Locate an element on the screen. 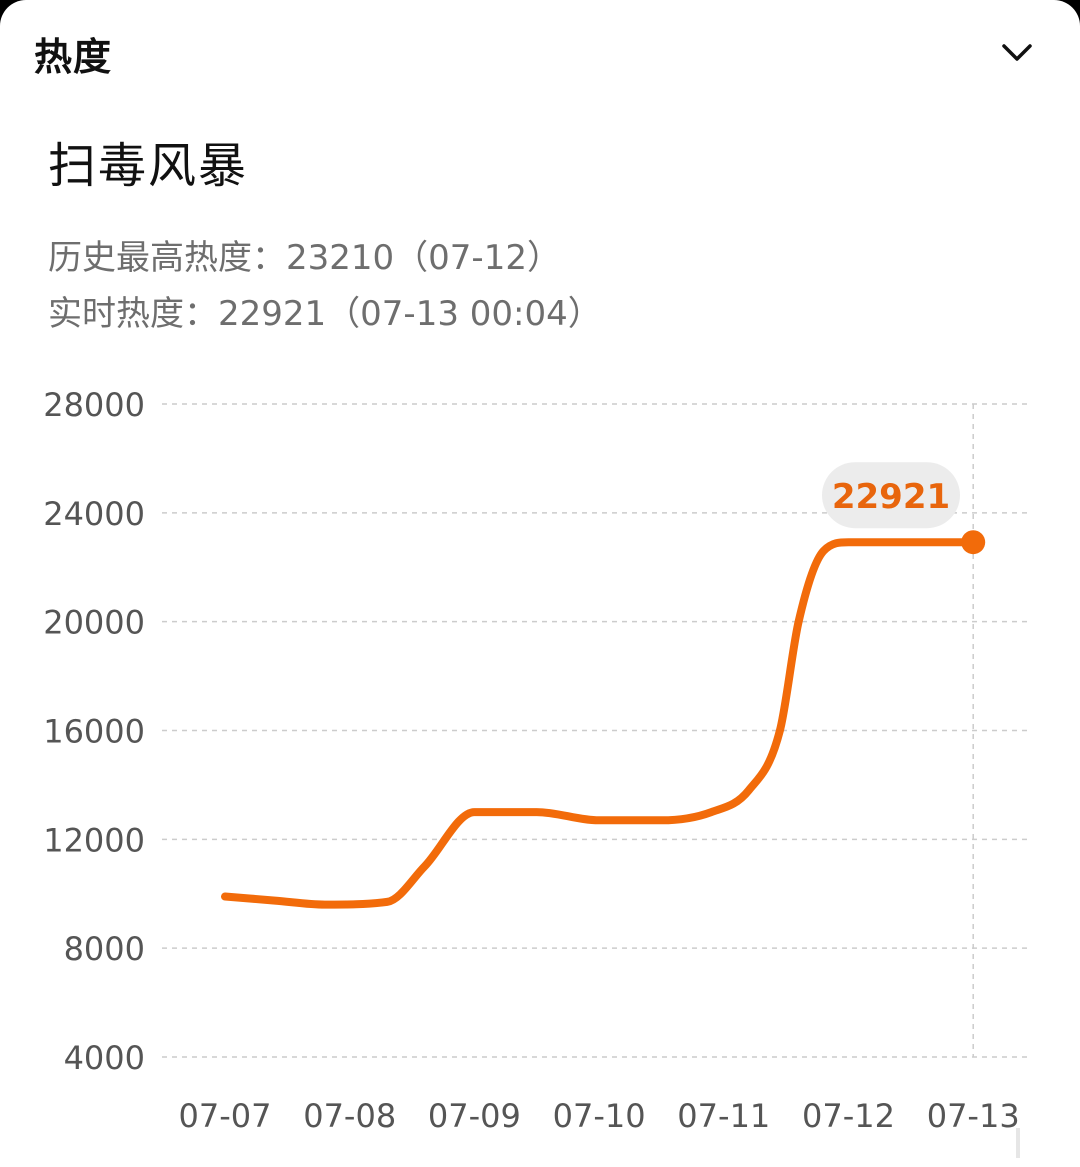 This screenshot has height=1167, width=1080. x-tick-label: 07-09 is located at coordinates (474, 1116).